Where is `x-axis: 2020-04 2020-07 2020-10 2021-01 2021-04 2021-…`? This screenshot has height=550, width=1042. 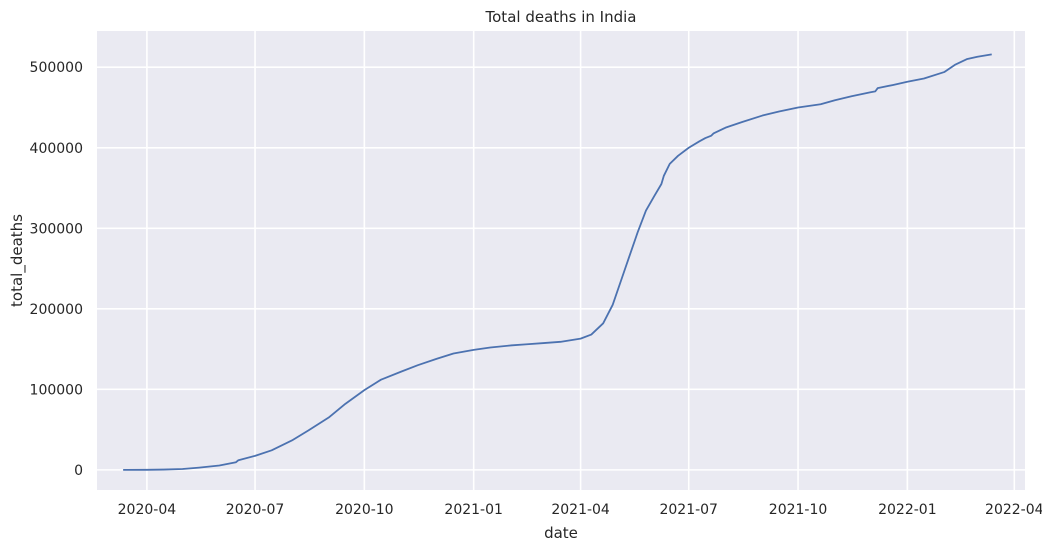
x-axis: 2020-04 2020-07 2020-10 2021-01 2021-04 2021-… is located at coordinates (580, 510).